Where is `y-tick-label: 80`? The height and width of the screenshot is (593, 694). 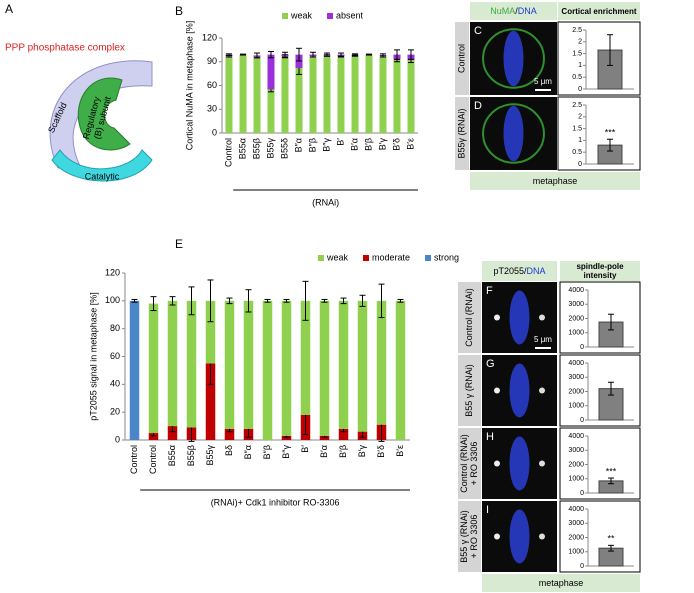
y-tick-label: 80 is located at coordinates (115, 328).